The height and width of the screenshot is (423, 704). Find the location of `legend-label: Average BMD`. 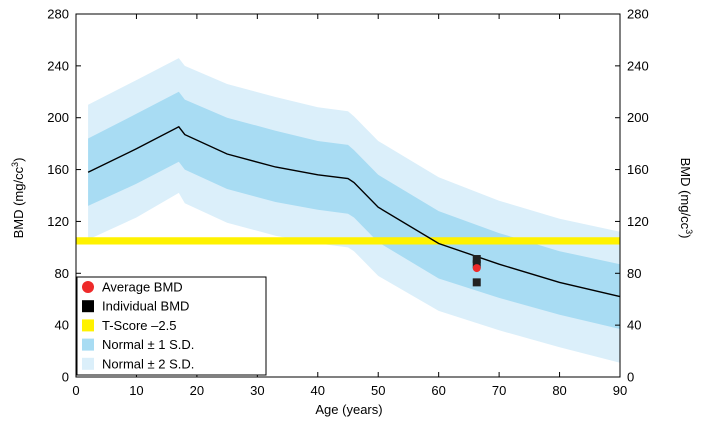

legend-label: Average BMD is located at coordinates (142, 287).